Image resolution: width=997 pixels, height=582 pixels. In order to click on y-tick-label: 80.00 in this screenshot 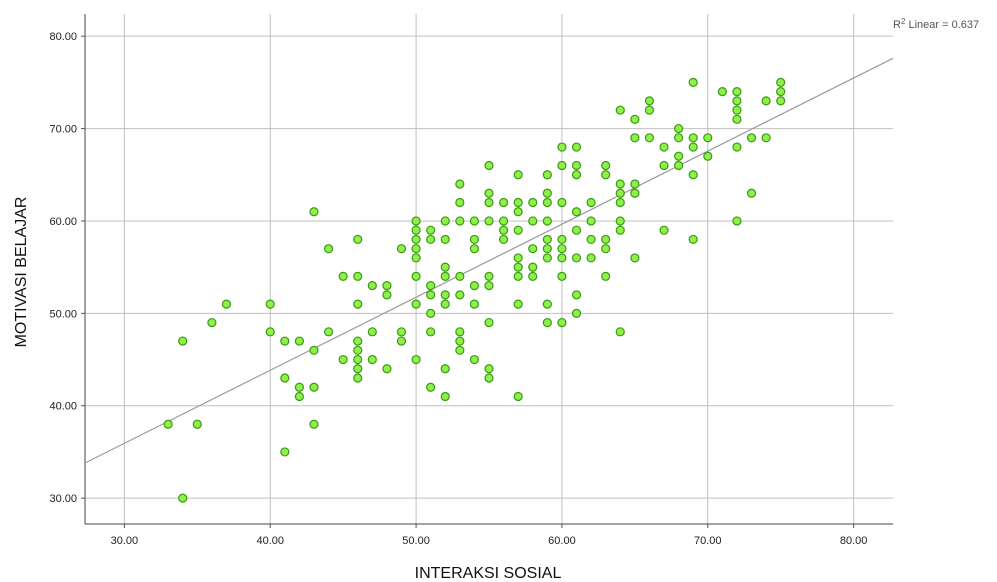, I will do `click(63, 37)`.